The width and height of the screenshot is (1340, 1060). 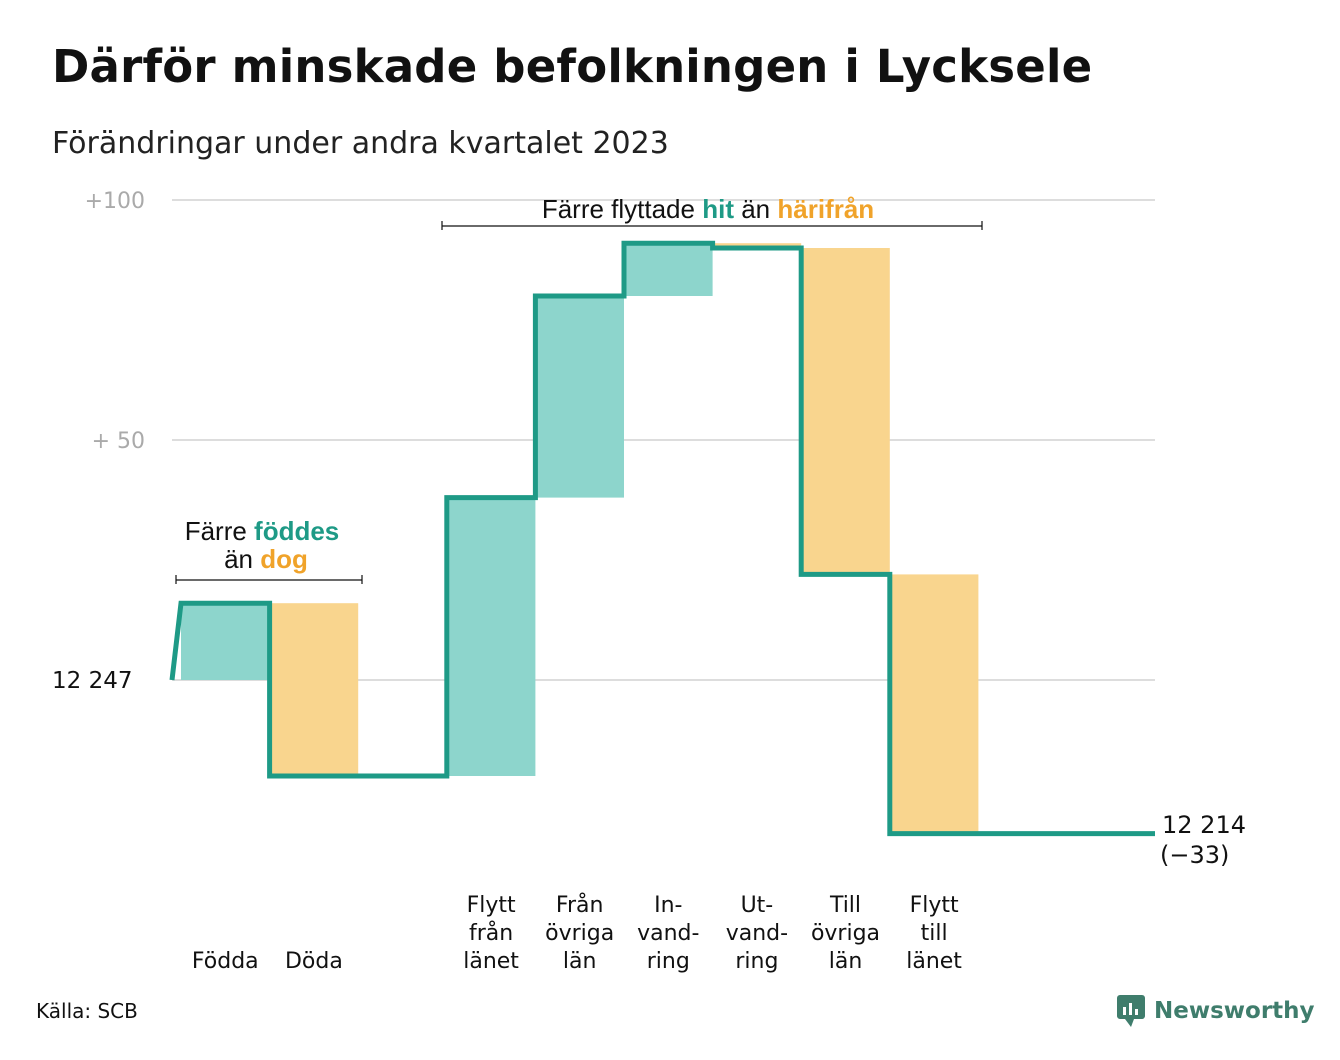 I want to click on brand-name: Newsworthy, so click(x=1234, y=1011).